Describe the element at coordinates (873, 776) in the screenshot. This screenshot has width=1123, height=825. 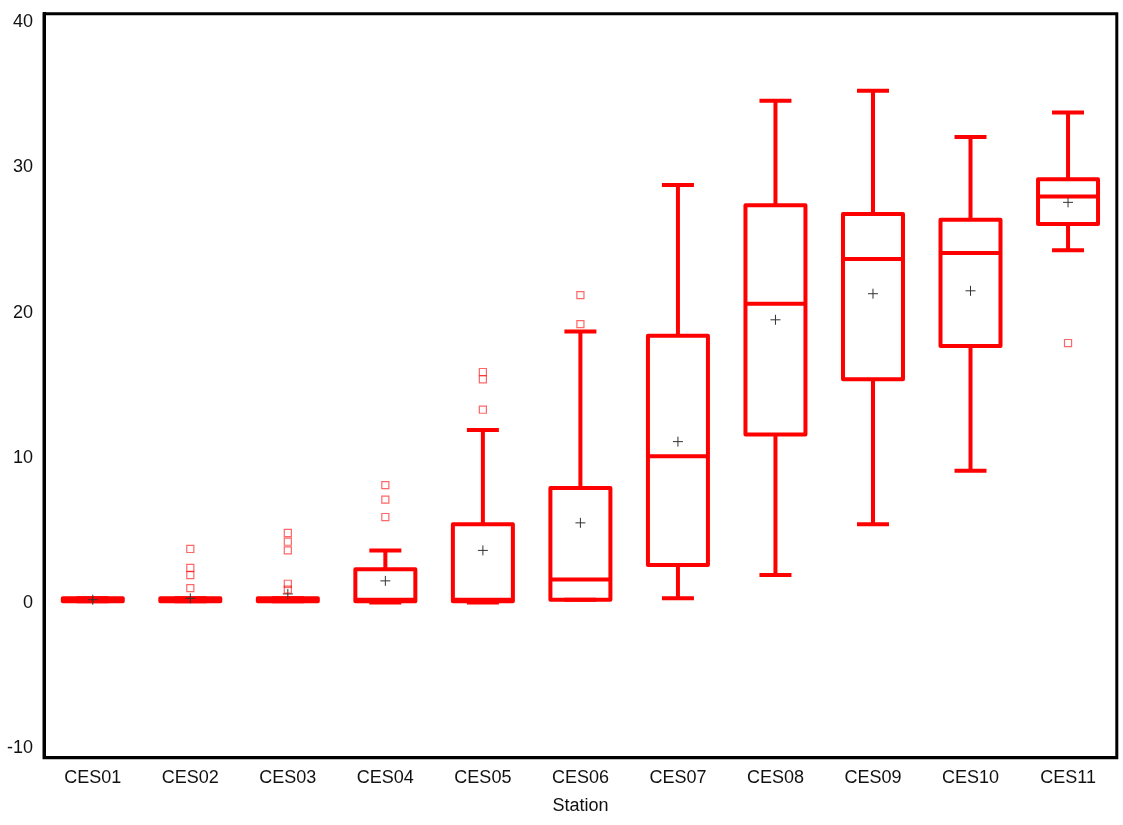
I see `x-tick-label: CES09` at that location.